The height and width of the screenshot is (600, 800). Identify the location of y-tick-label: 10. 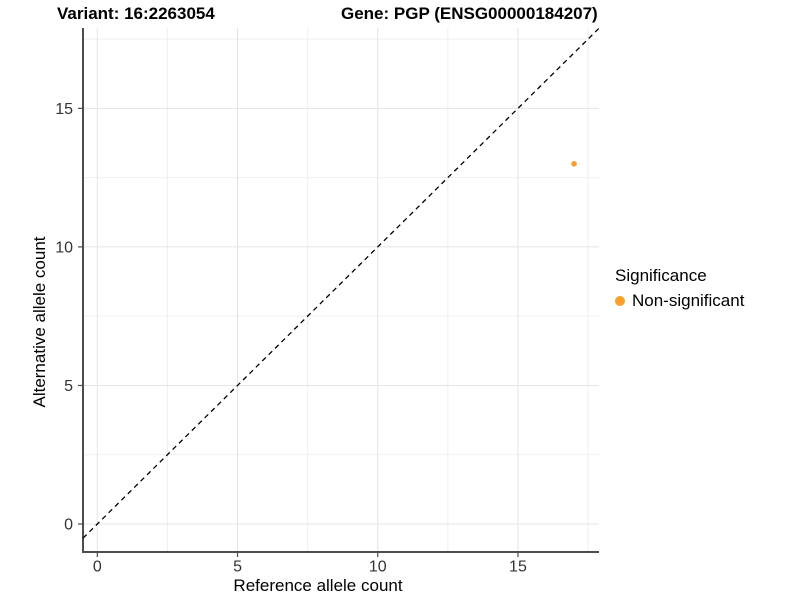
(64, 248).